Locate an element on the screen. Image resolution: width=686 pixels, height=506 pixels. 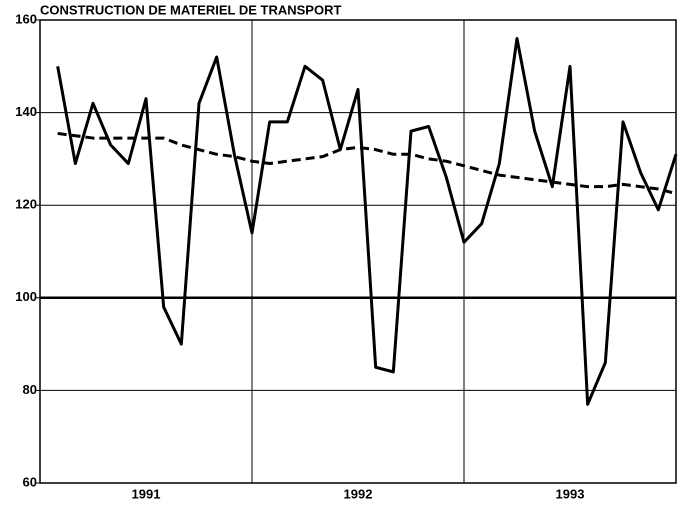
chart-title: CONSTRUCTION DE MATERIEL DE TRANSPORT is located at coordinates (190, 9).